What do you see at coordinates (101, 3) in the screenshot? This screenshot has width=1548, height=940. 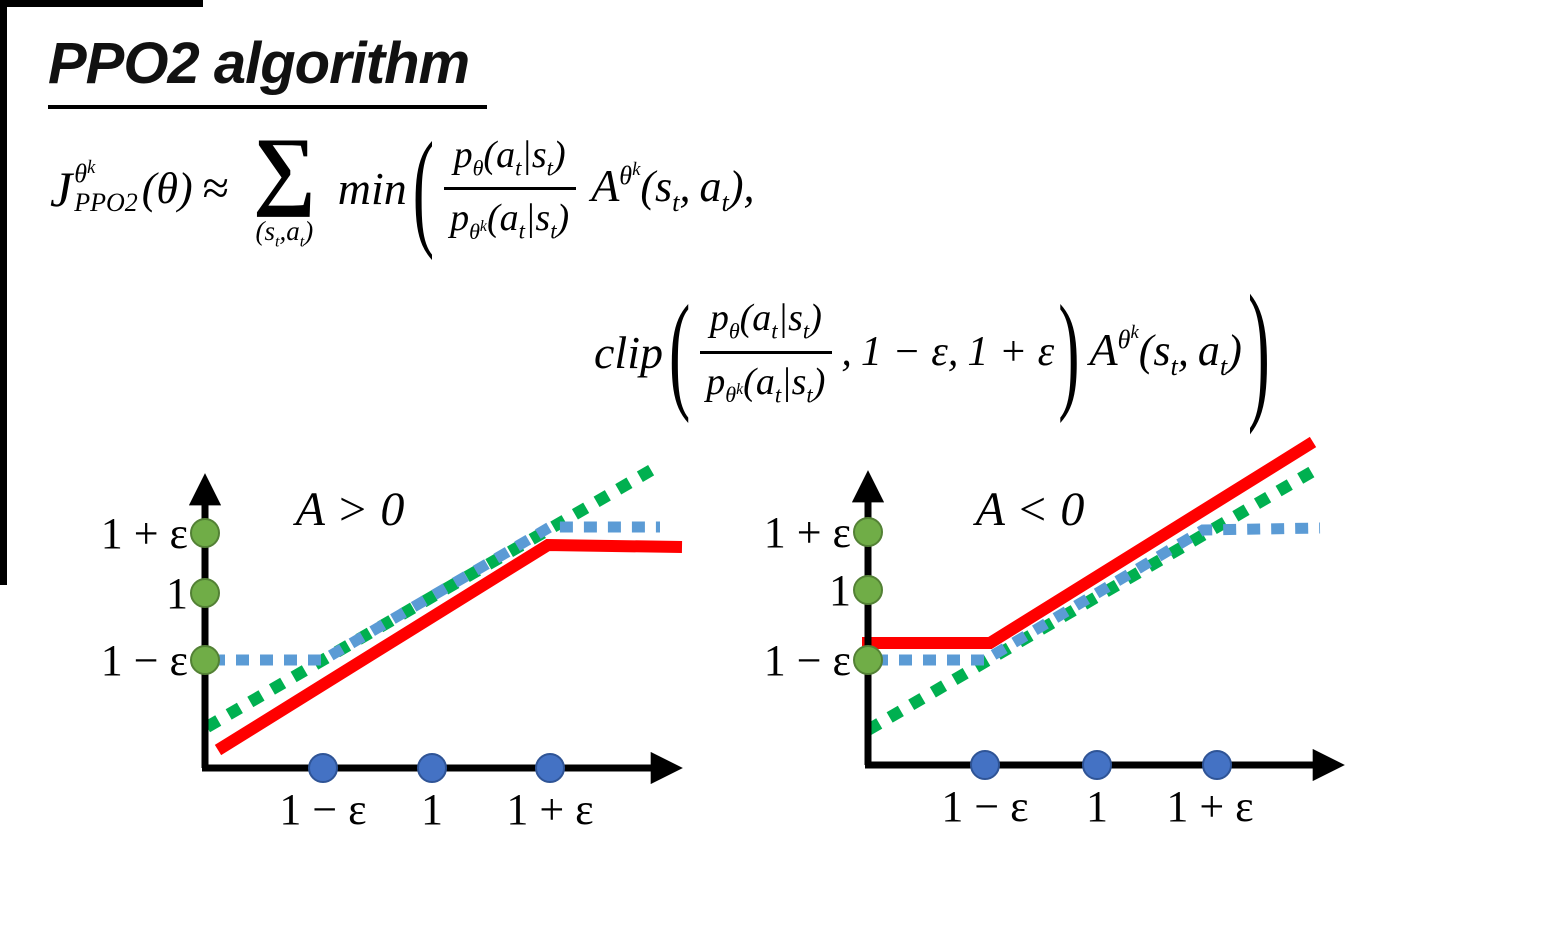 I see `frame-top-edge` at bounding box center [101, 3].